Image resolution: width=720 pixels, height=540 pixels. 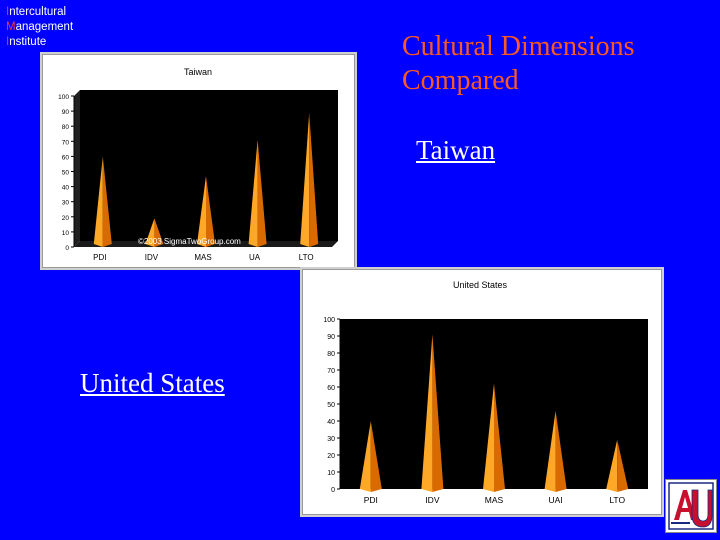 I want to click on us-y-tick-label: 10, so click(x=331, y=473).